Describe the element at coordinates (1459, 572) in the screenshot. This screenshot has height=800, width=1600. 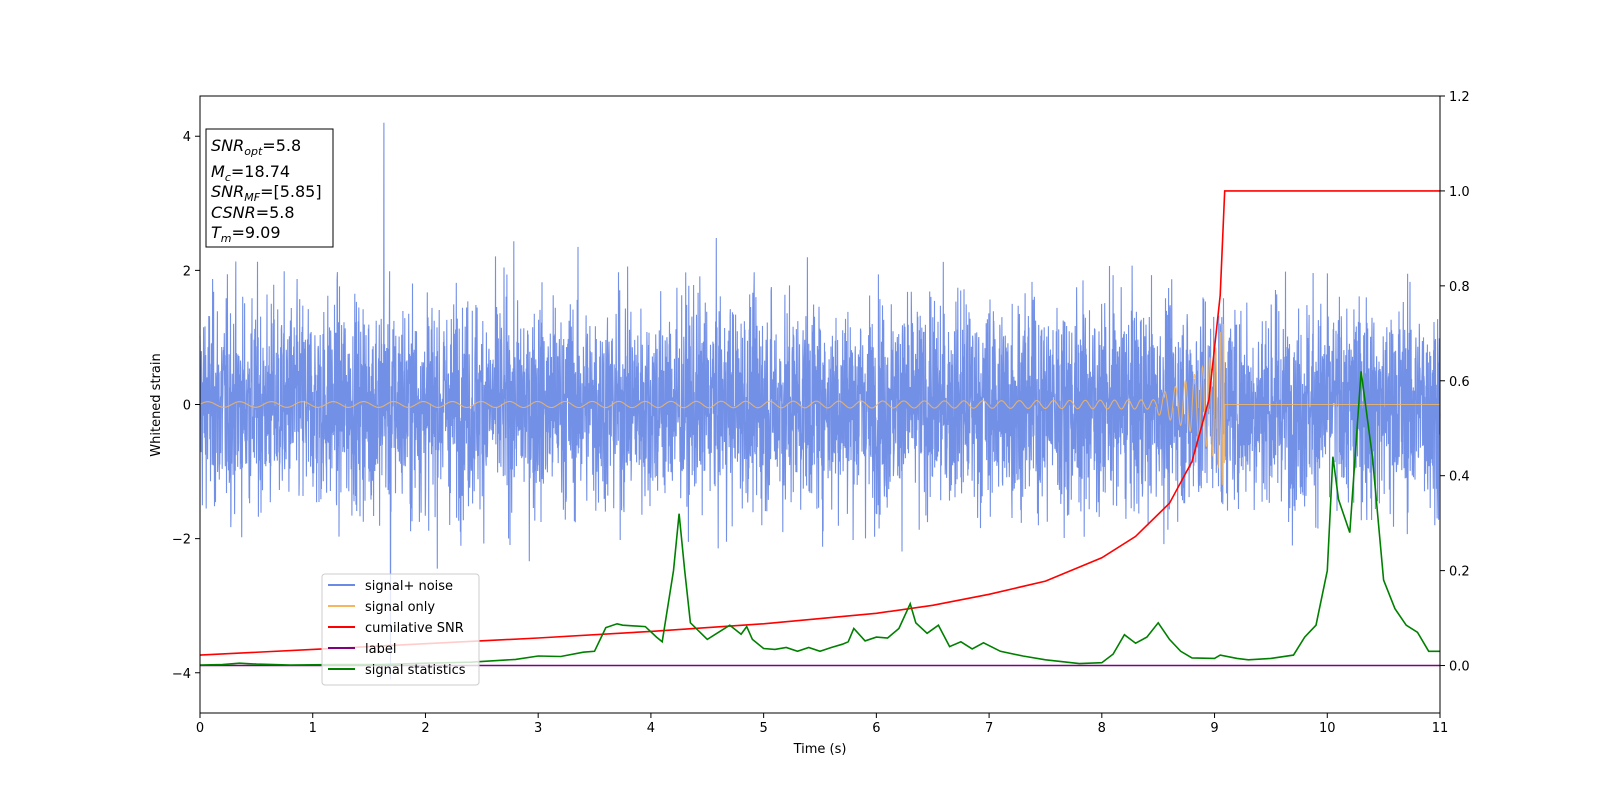
I see `y-right-tick-label: 0.2` at that location.